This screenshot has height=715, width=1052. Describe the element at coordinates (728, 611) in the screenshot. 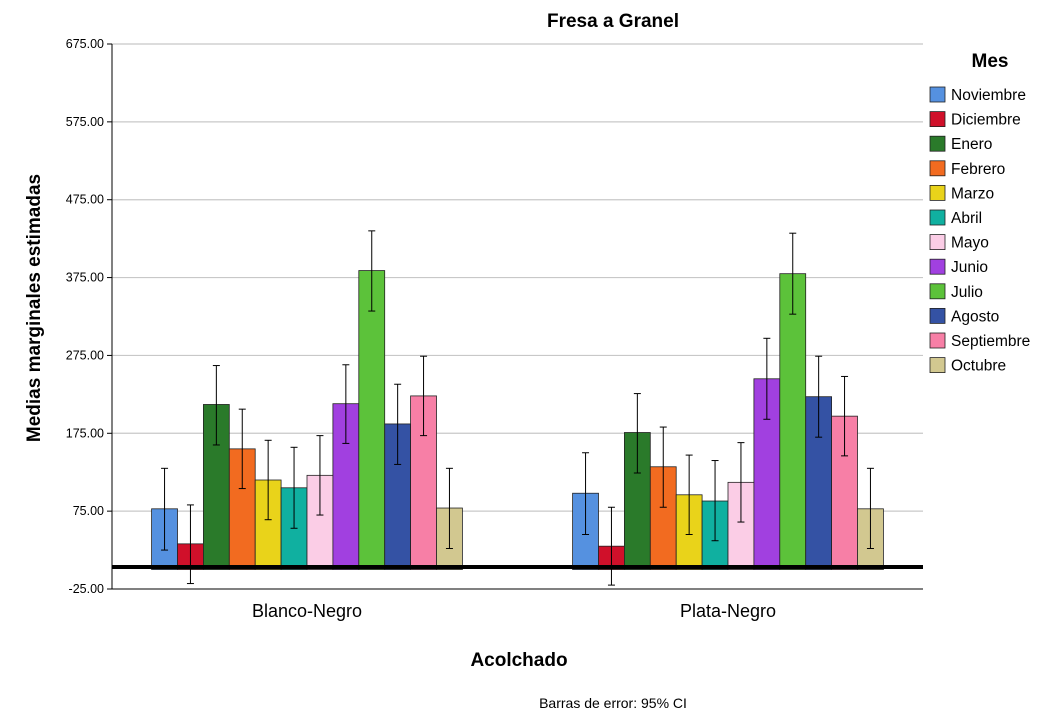

I see `category-label: Plata-Negro` at that location.